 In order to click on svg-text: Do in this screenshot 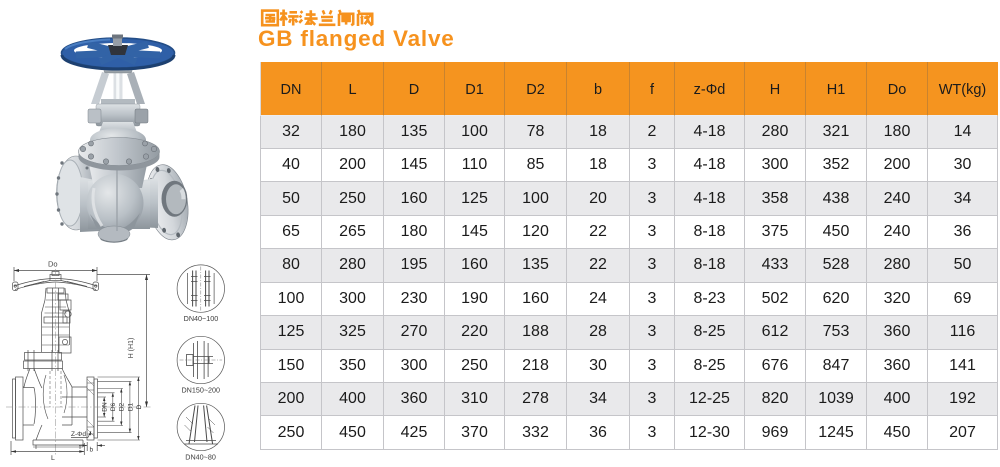, I will do `click(53, 264)`.